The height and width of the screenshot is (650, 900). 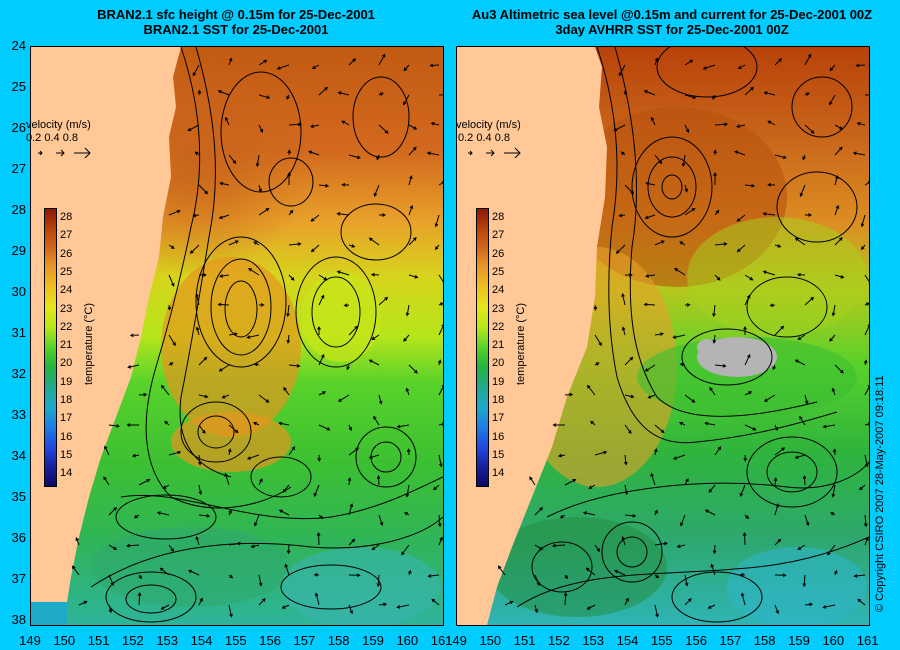 What do you see at coordinates (593, 640) in the screenshot?
I see `lon-tick-label: 153` at bounding box center [593, 640].